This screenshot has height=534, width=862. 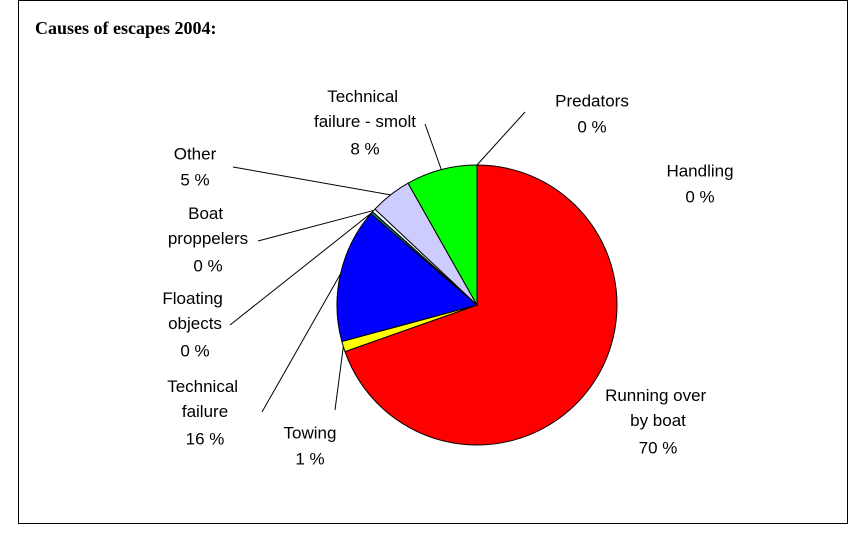 What do you see at coordinates (208, 226) in the screenshot?
I see `slice-label: Boat proppelers` at bounding box center [208, 226].